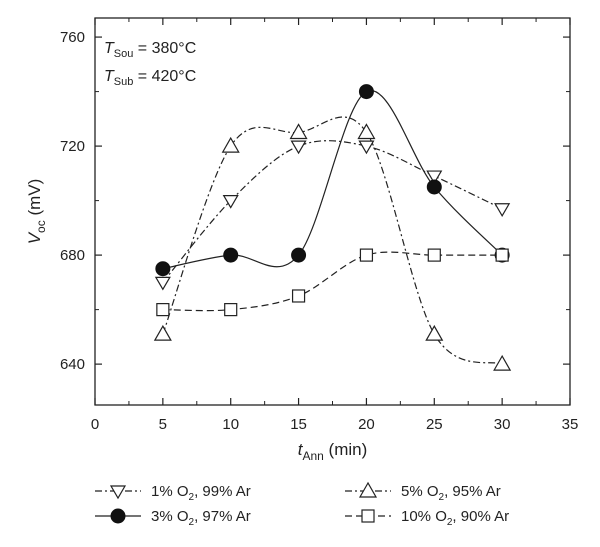 The image size is (600, 547). Describe the element at coordinates (163, 424) in the screenshot. I see `x-tick-label: 5` at that location.